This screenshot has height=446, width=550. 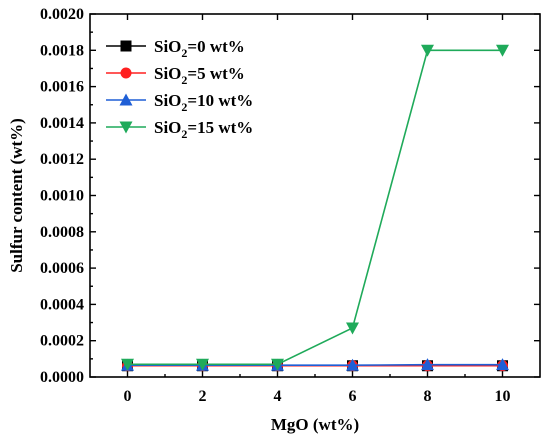 I want to click on x-tick-label: 2, so click(x=203, y=396).